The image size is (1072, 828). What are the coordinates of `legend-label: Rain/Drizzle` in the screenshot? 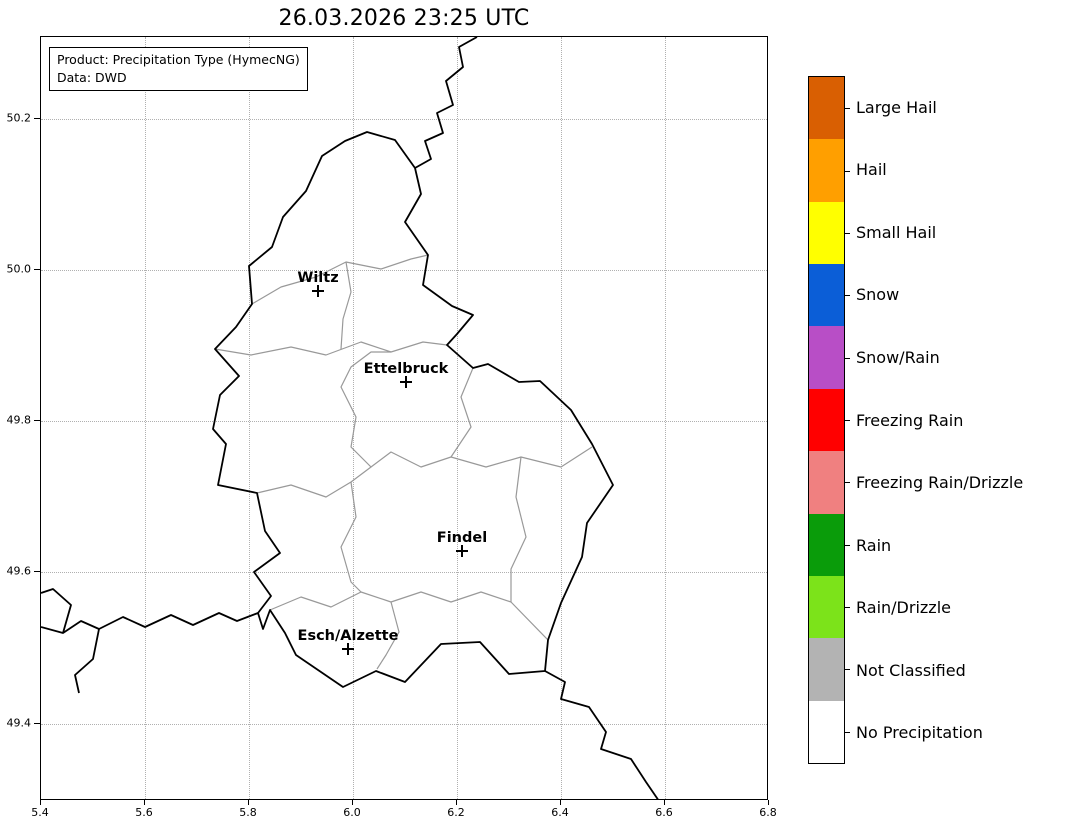 It's located at (903, 608).